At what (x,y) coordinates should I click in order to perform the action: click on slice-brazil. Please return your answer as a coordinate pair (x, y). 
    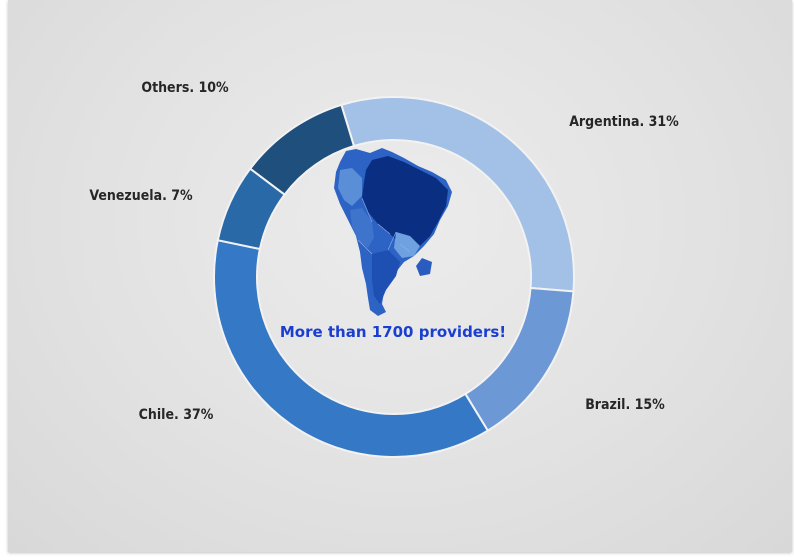
    Looking at the image, I should click on (519, 359).